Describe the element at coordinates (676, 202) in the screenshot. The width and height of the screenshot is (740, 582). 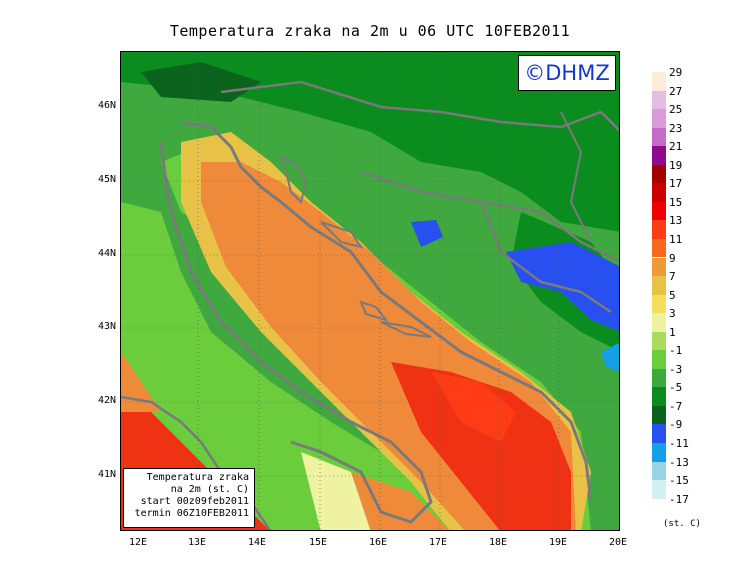
I see `legend-label: 15` at that location.